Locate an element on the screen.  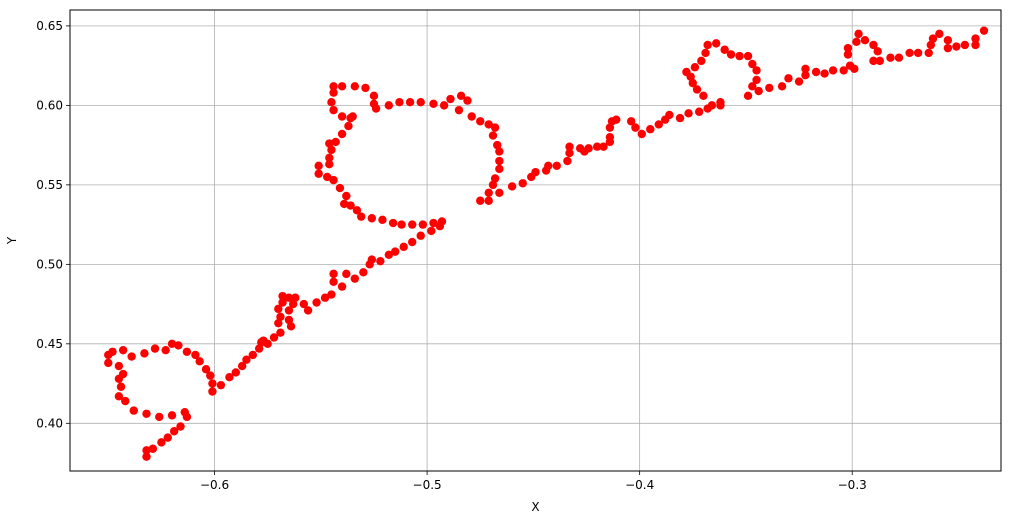
y-tick-label: 0.45 is located at coordinates (49, 344).